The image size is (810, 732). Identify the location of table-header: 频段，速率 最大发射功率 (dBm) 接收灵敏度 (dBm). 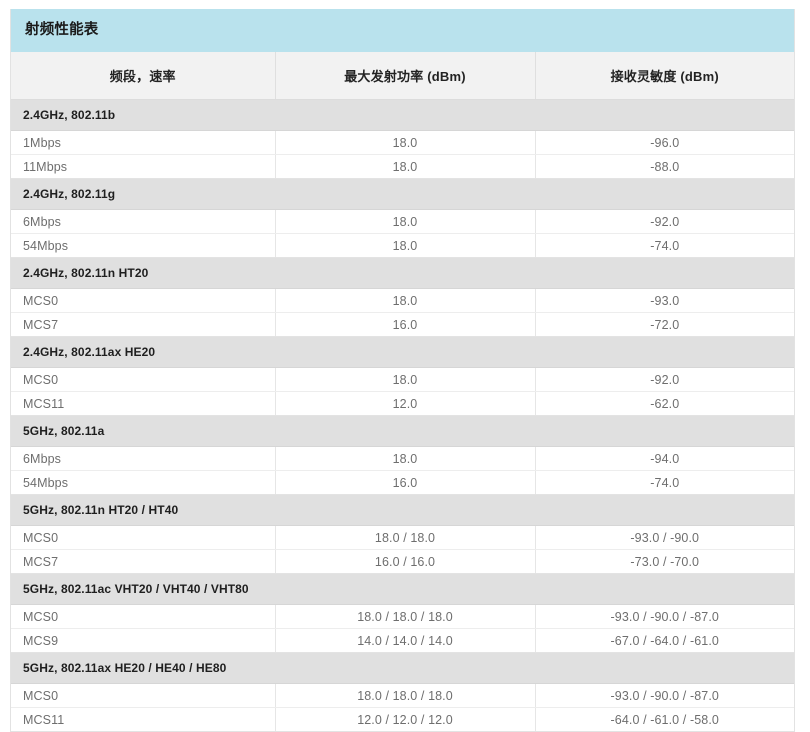
(402, 76).